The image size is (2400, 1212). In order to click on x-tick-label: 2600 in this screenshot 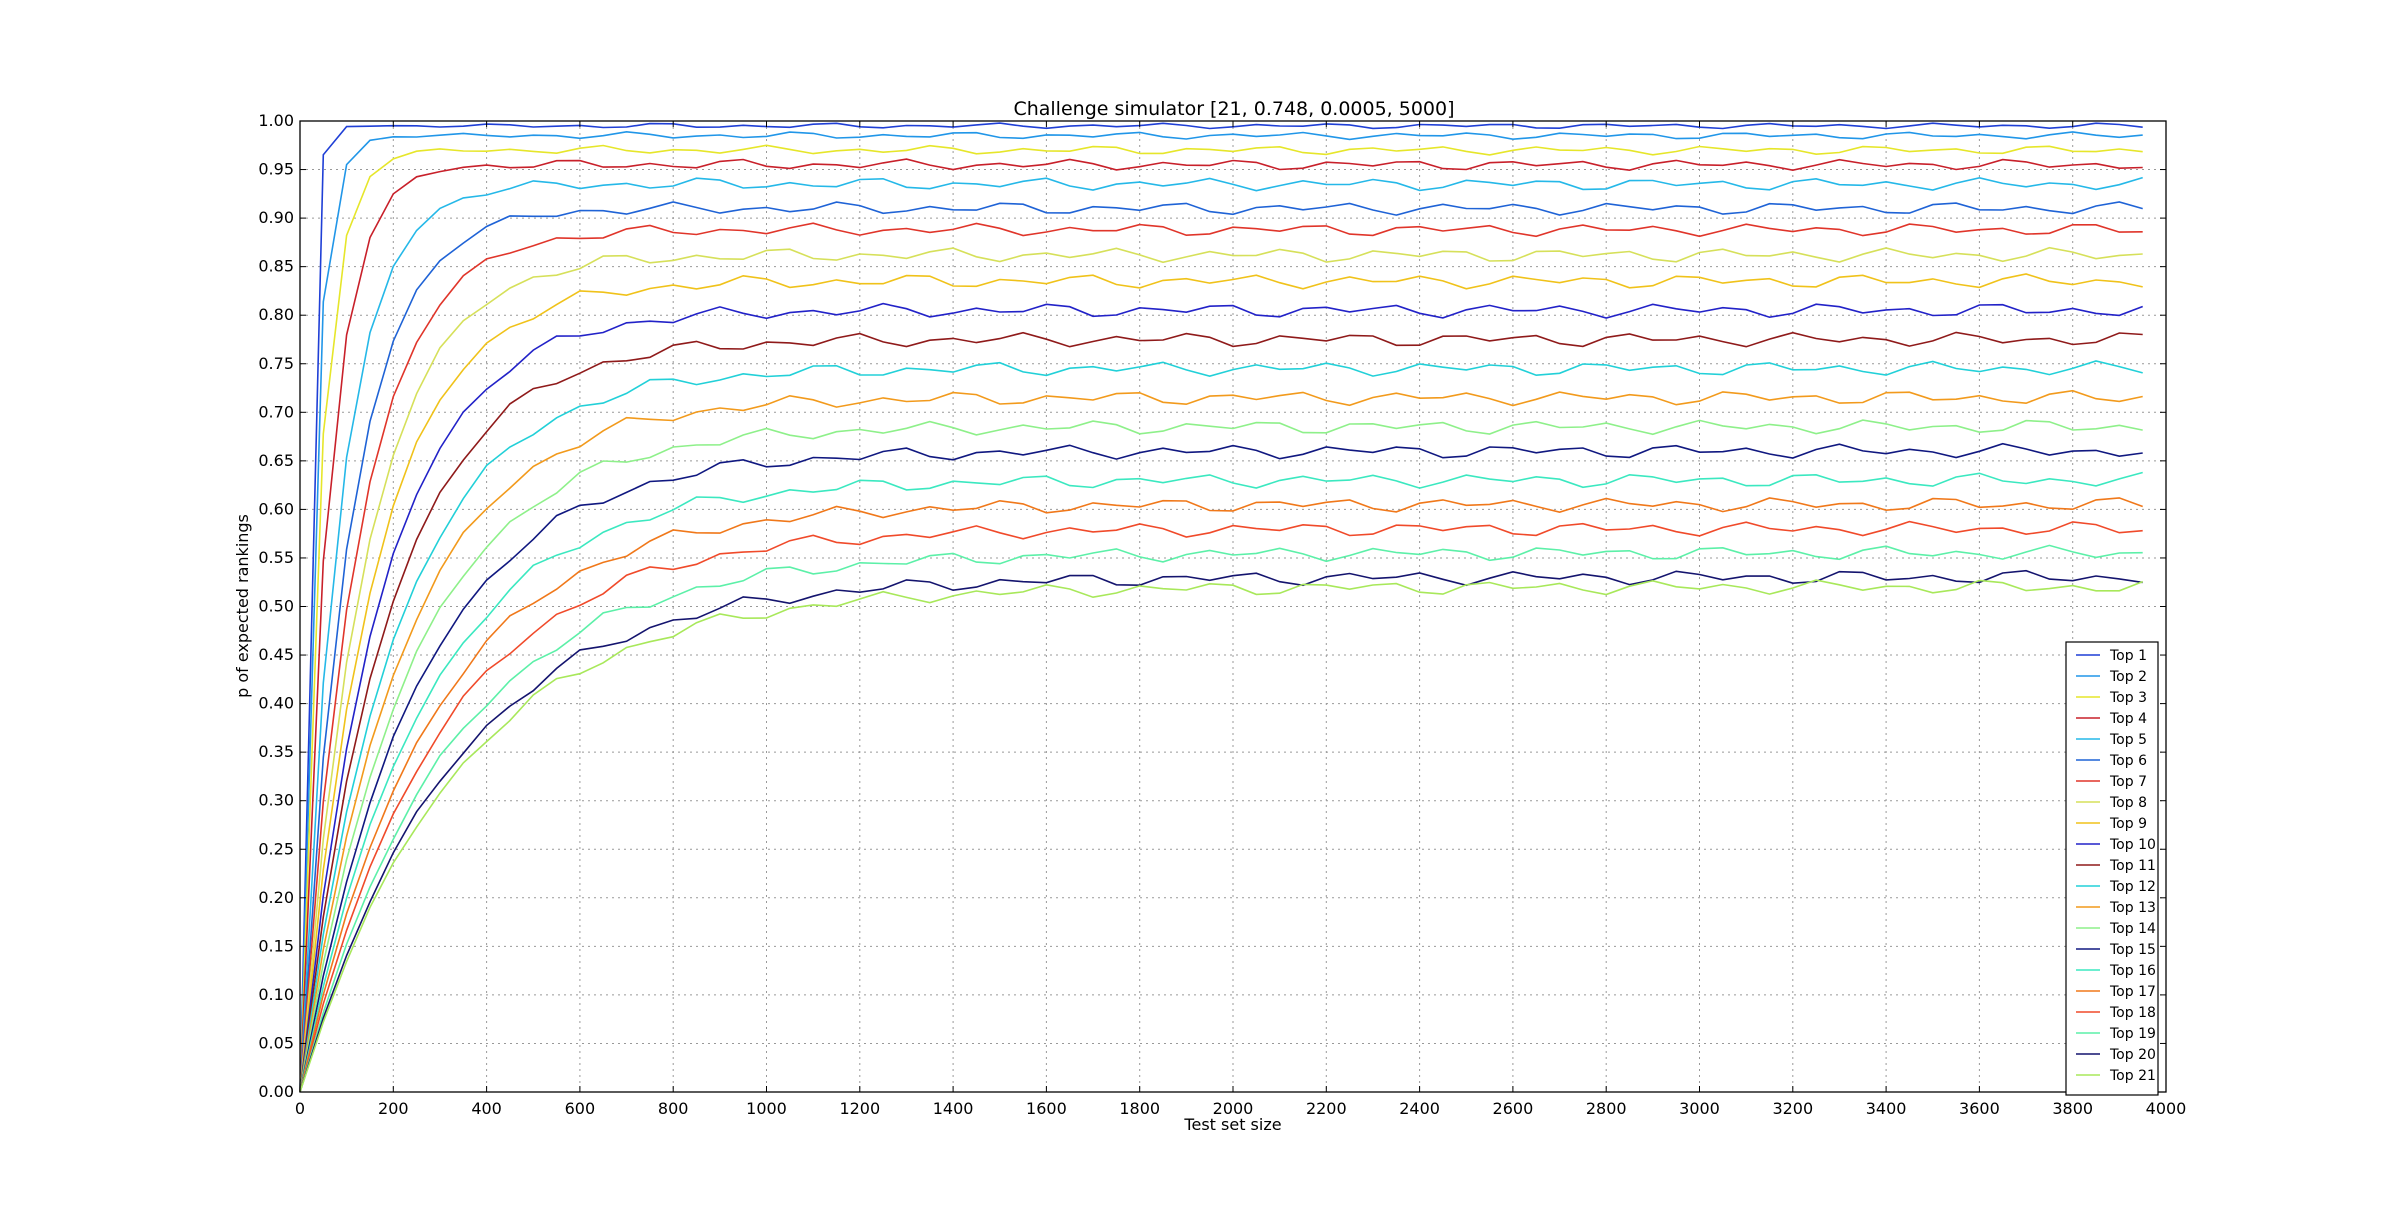, I will do `click(1513, 1108)`.